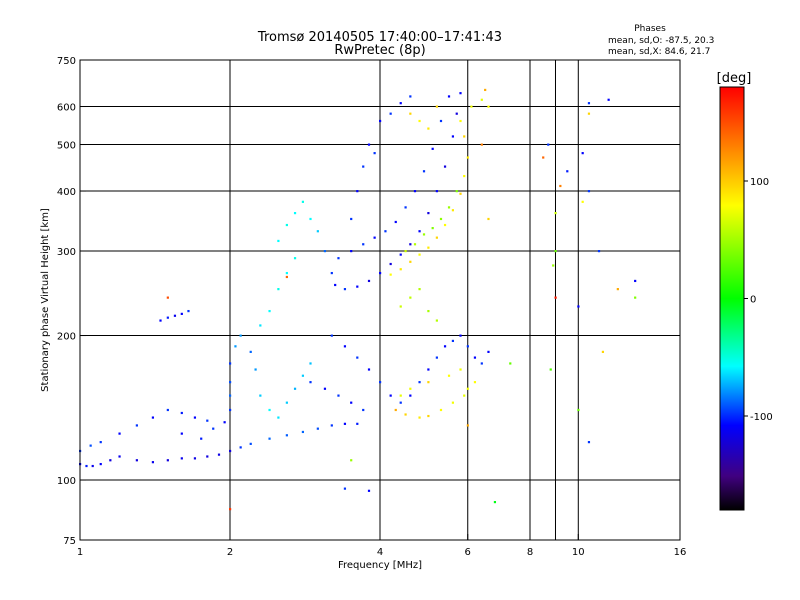 This screenshot has height=600, width=800. What do you see at coordinates (66, 252) in the screenshot?
I see `y-tick-label: 300` at bounding box center [66, 252].